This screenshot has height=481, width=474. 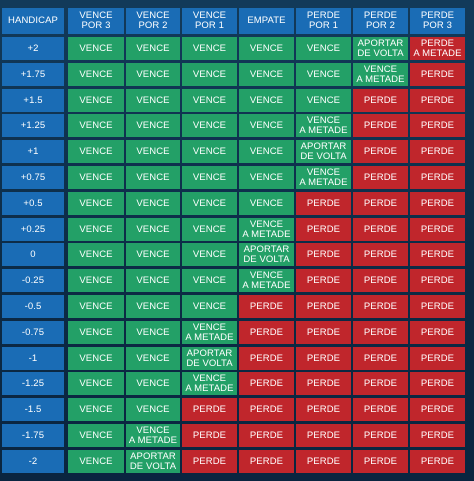 I want to click on result-cell: PERDE A METADE, so click(x=437, y=48).